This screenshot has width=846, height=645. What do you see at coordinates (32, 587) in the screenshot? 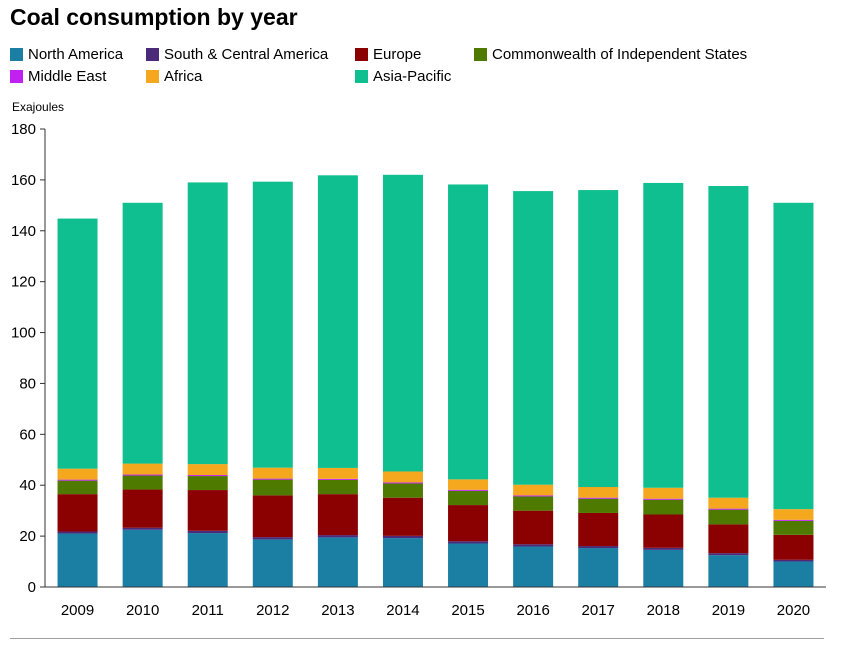
I see `y-tick-label: 0` at bounding box center [32, 587].